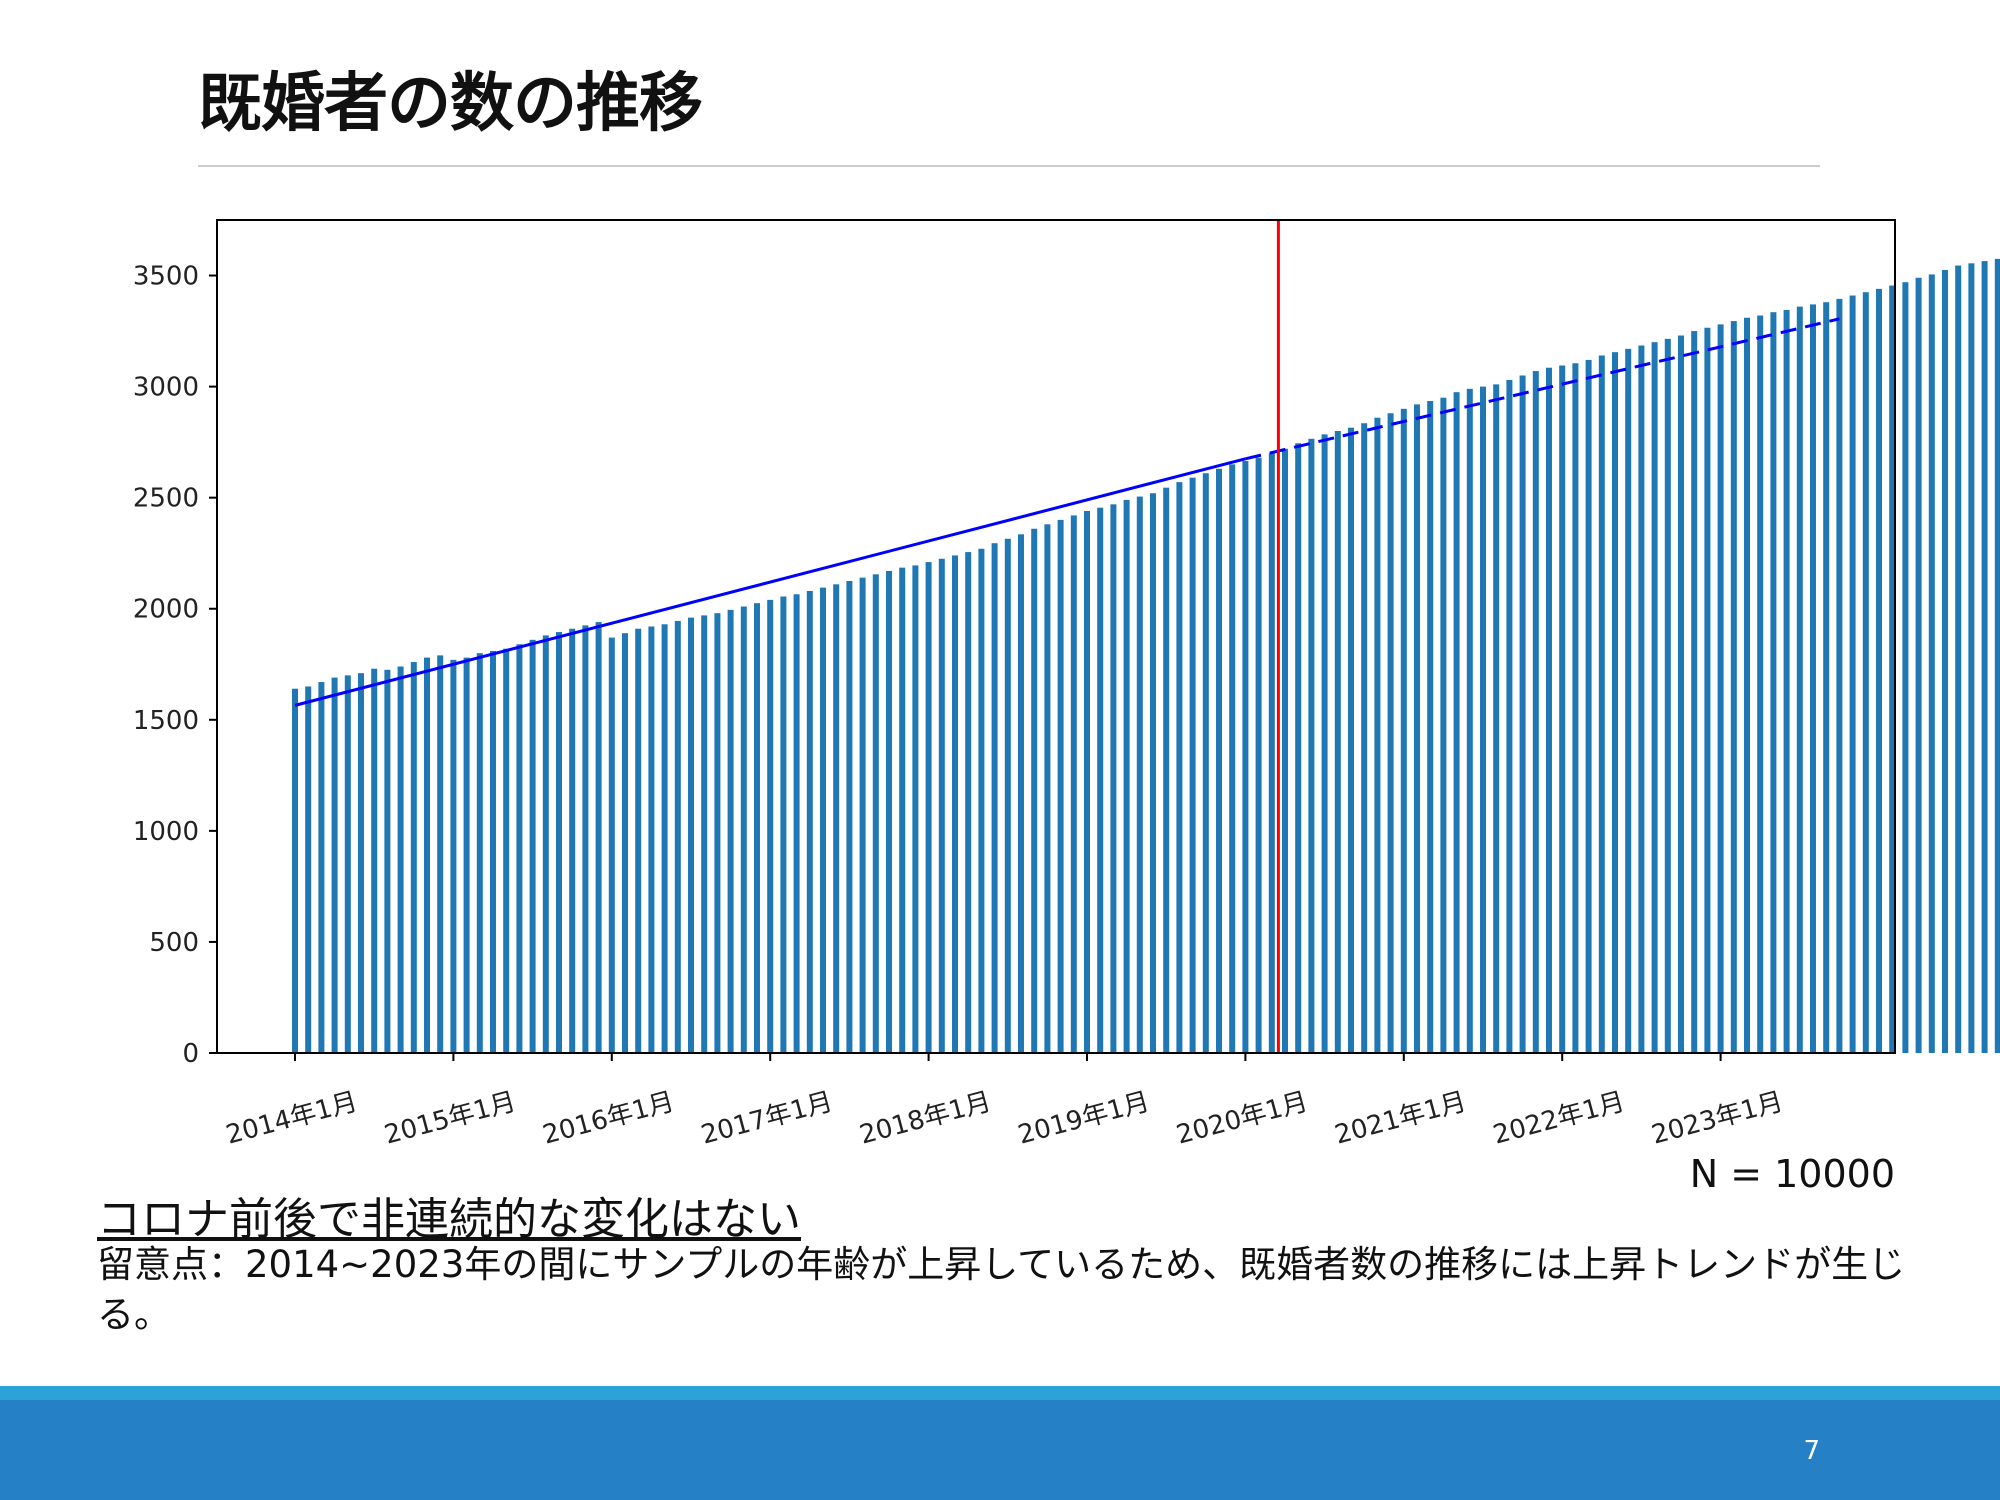  What do you see at coordinates (166, 832) in the screenshot?
I see `y-tick-label: 1000` at bounding box center [166, 832].